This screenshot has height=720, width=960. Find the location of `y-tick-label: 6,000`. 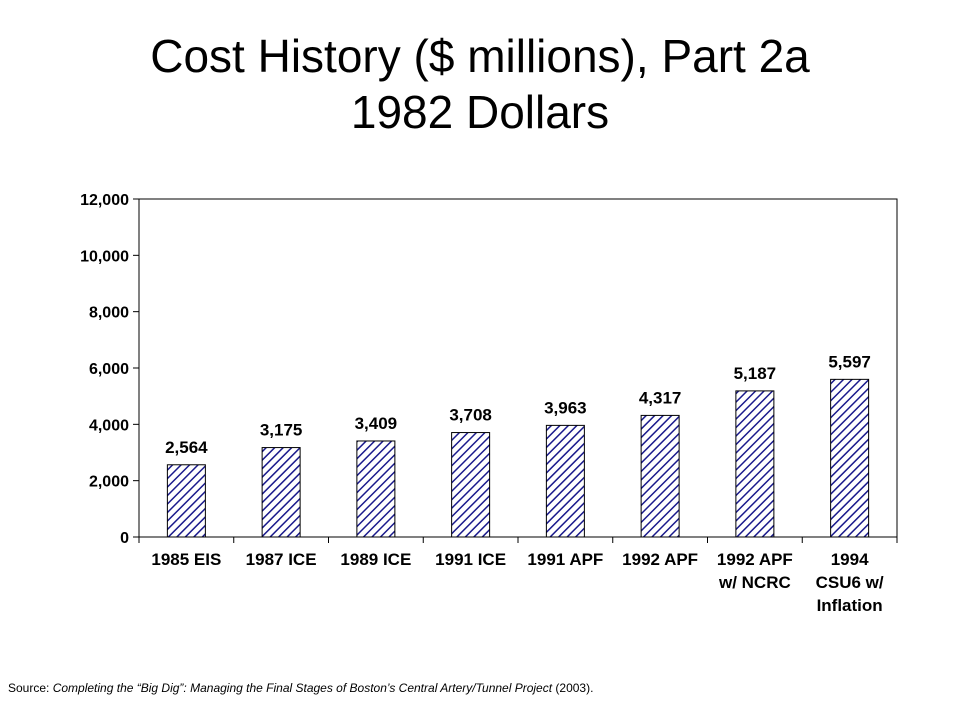

y-tick-label: 6,000 is located at coordinates (109, 369).